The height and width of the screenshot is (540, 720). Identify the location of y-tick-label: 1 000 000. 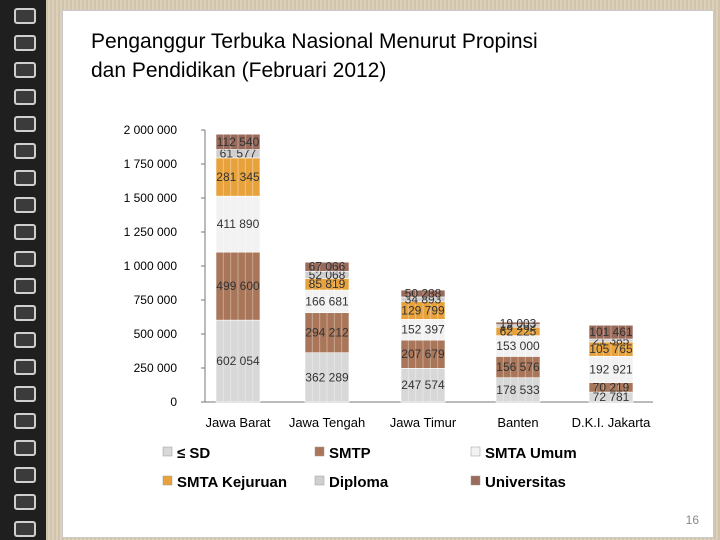
(151, 266).